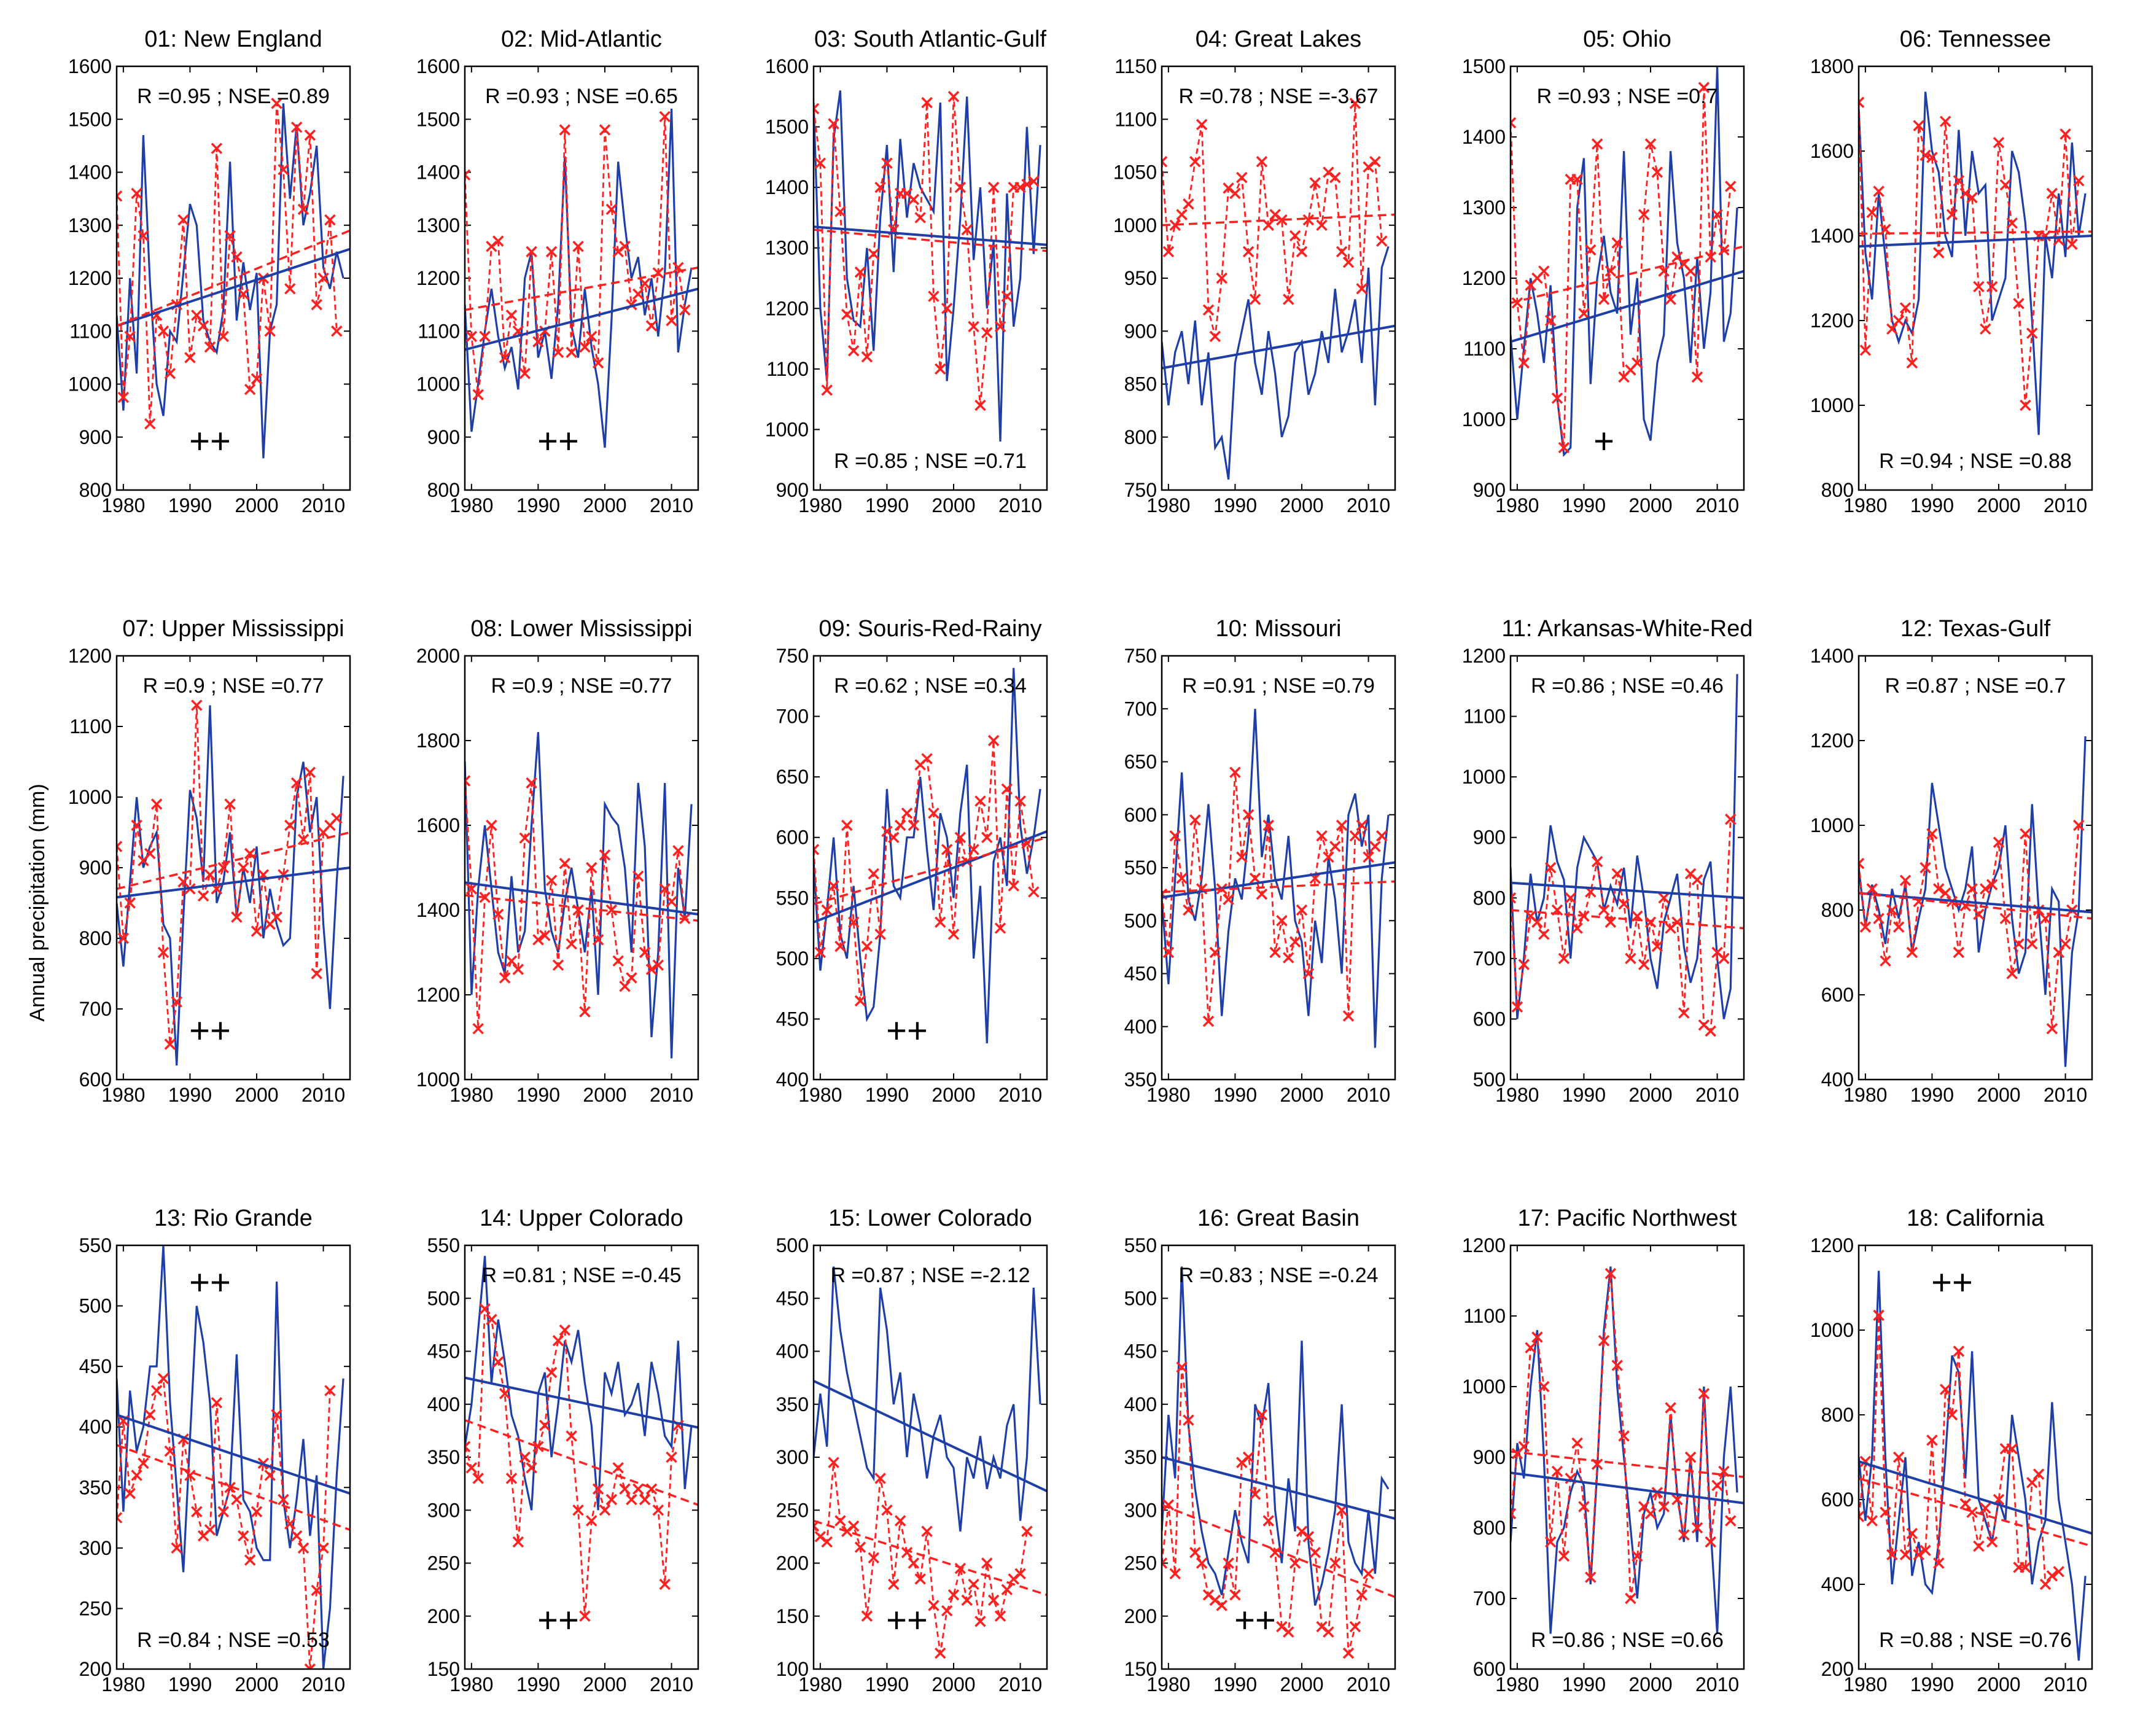 Image resolution: width=2151 pixels, height=1736 pixels. I want to click on y-tick-label: 200, so click(1837, 1669).